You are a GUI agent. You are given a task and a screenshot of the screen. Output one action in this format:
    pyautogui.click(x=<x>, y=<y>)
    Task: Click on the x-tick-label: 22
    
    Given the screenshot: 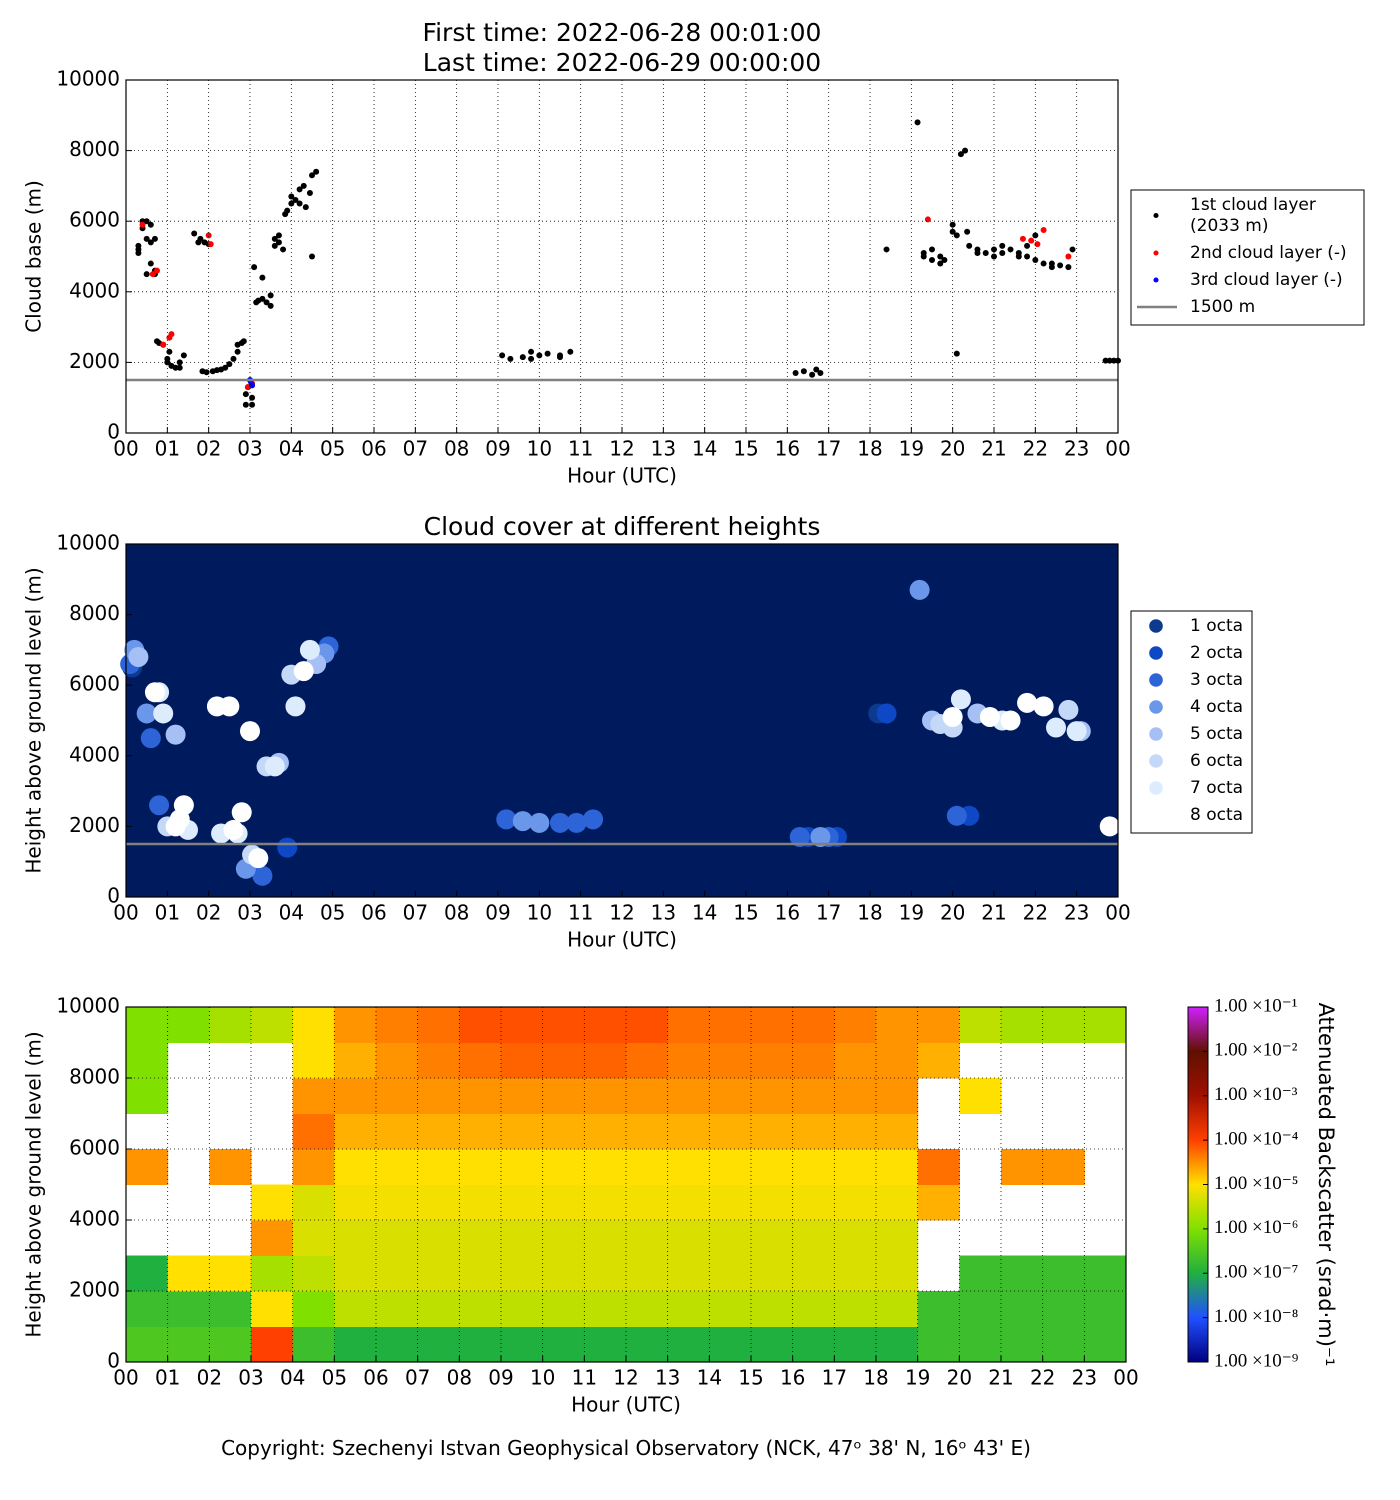 What is the action you would take?
    pyautogui.click(x=1035, y=913)
    